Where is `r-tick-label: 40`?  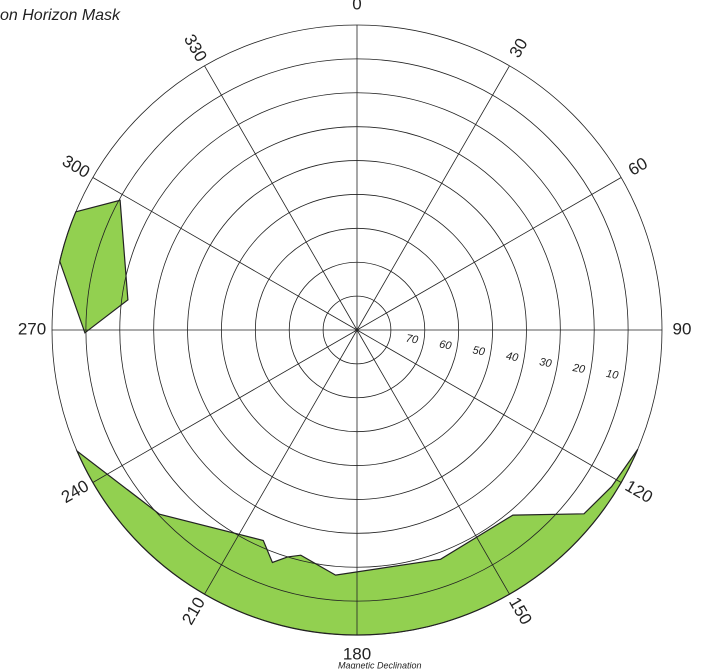
r-tick-label: 40 is located at coordinates (512, 357).